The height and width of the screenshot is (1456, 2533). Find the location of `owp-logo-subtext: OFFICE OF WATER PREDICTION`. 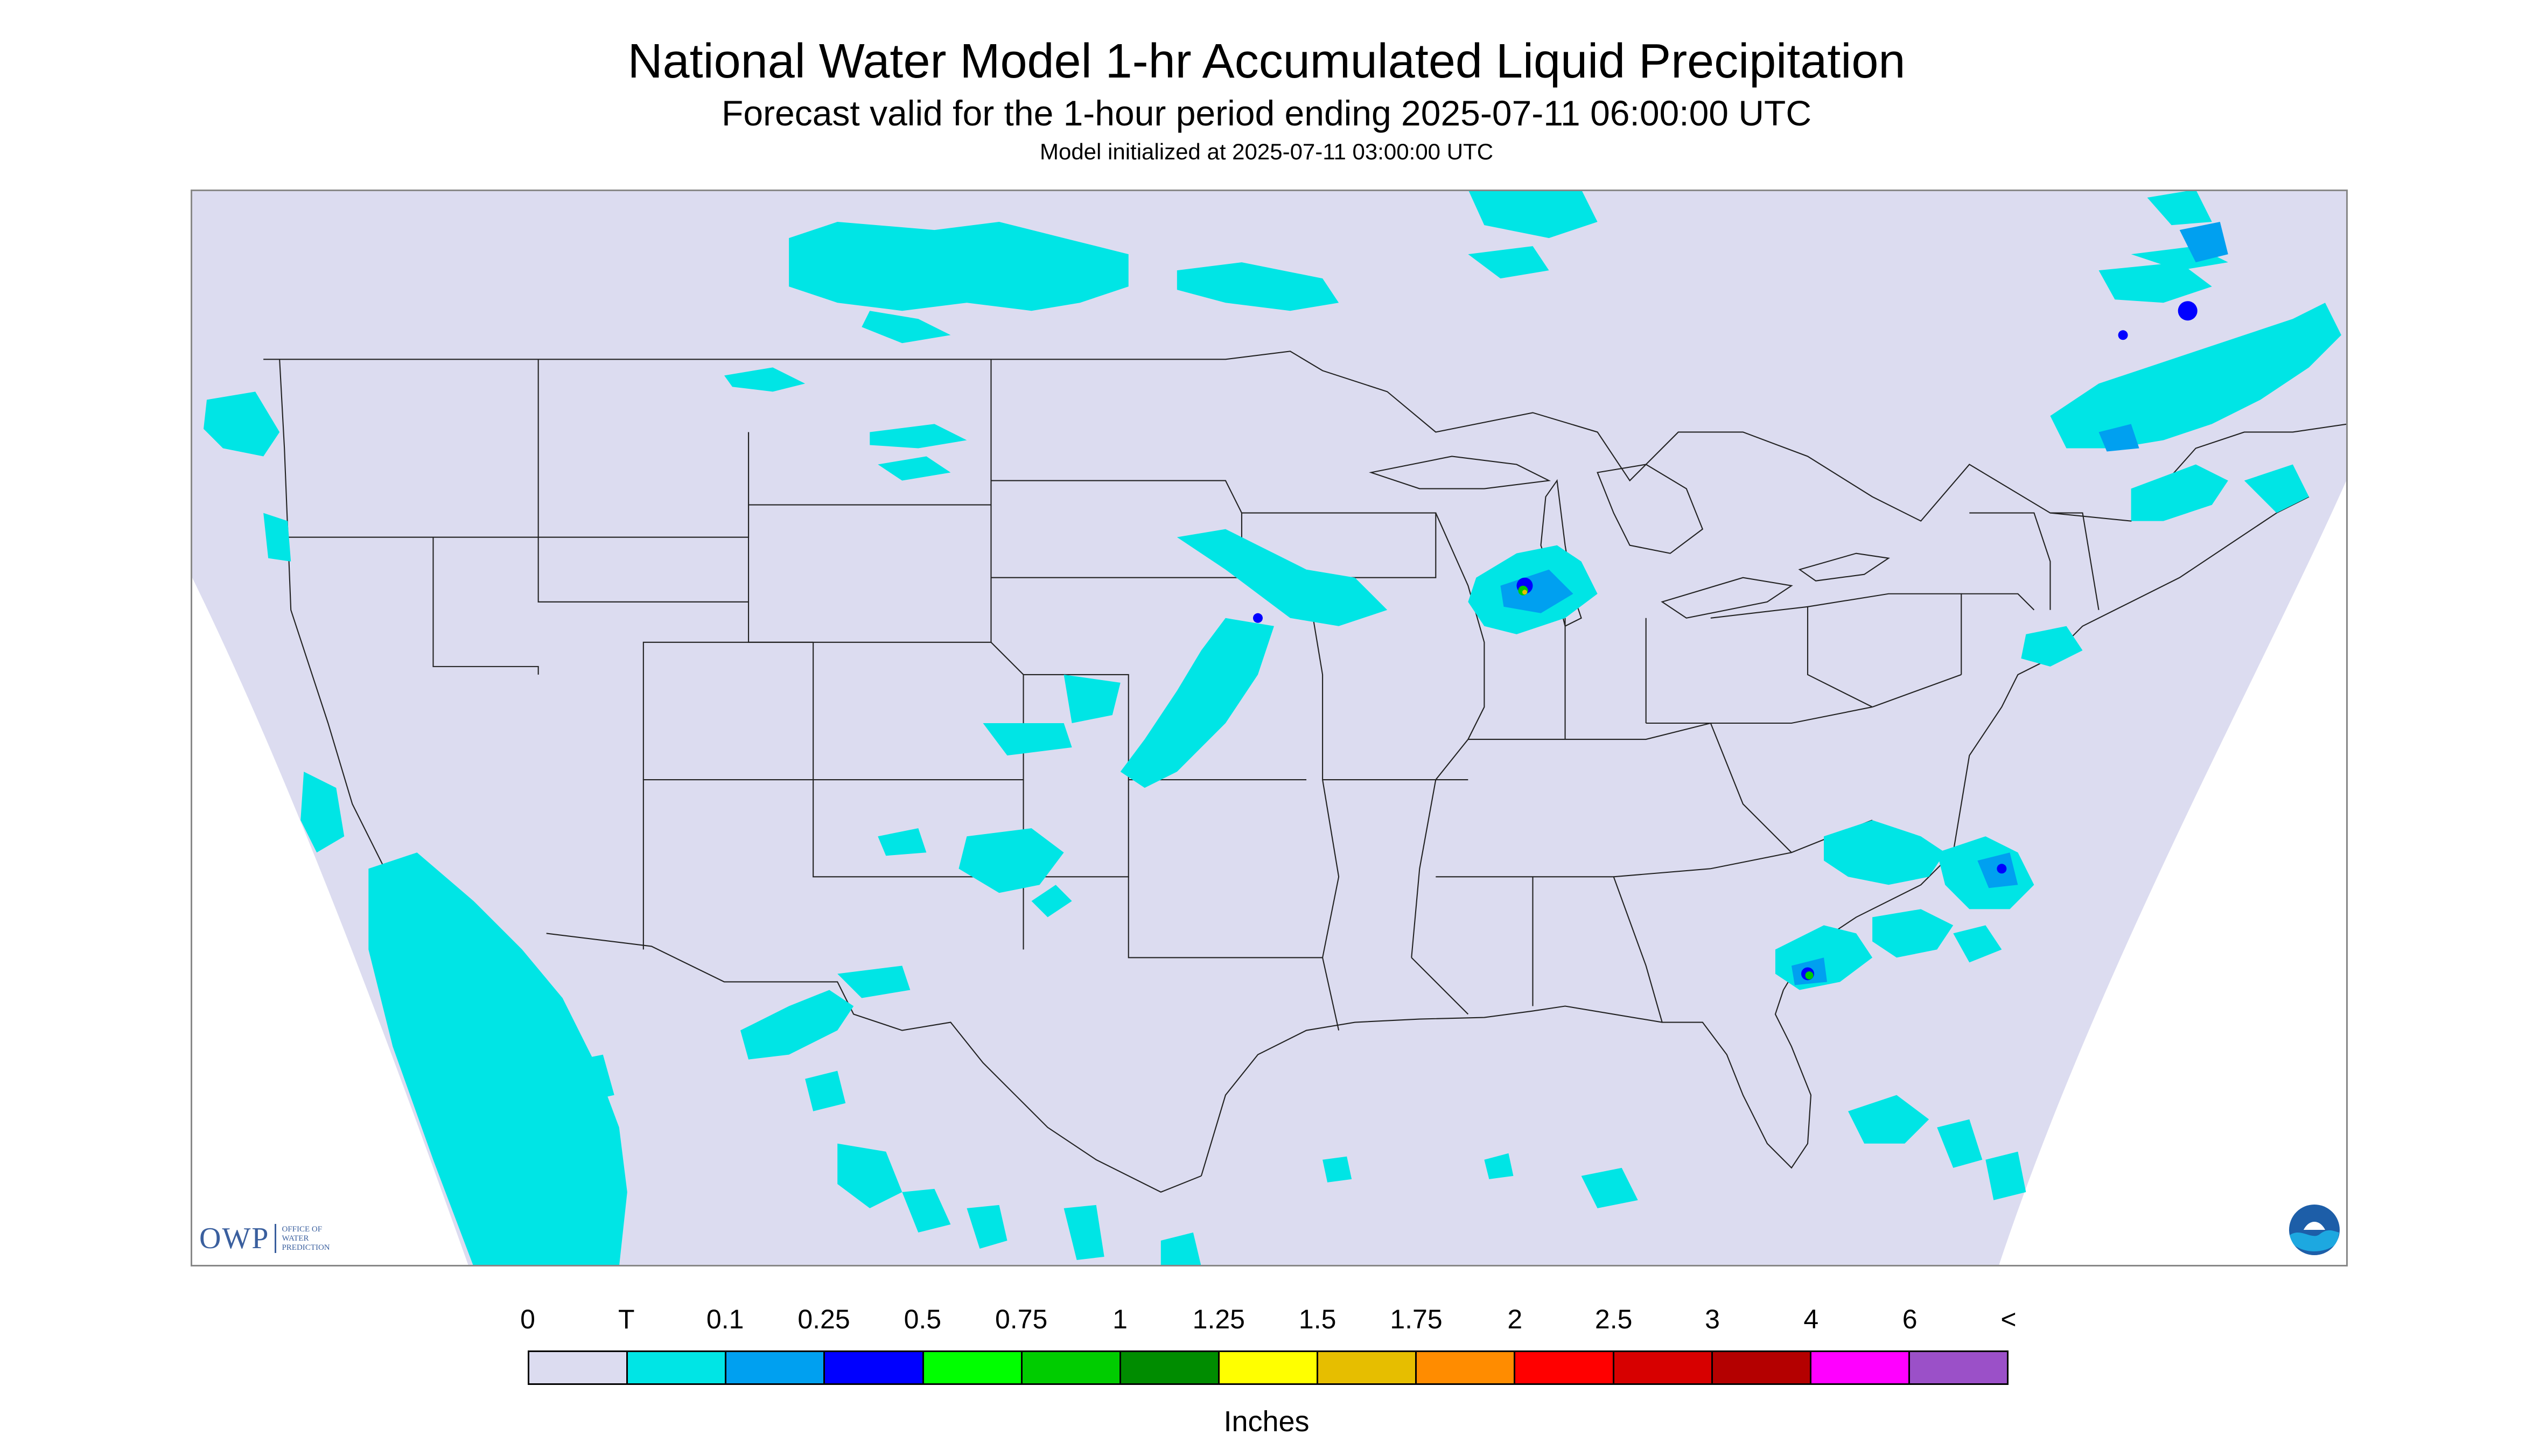

owp-logo-subtext: OFFICE OF WATER PREDICTION is located at coordinates (306, 1238).